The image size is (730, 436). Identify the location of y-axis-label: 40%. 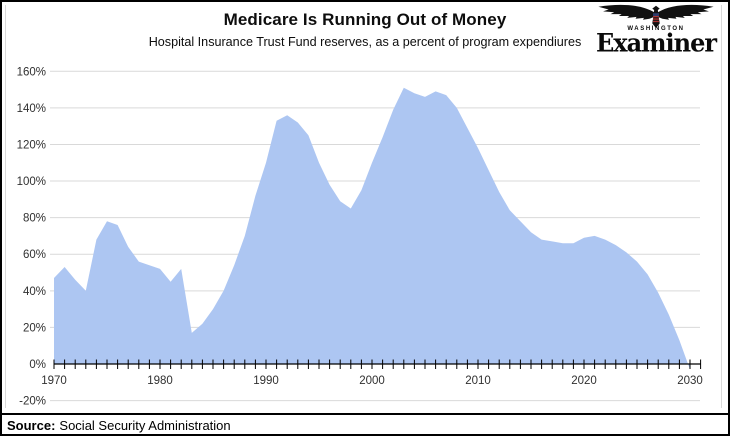
(34, 292).